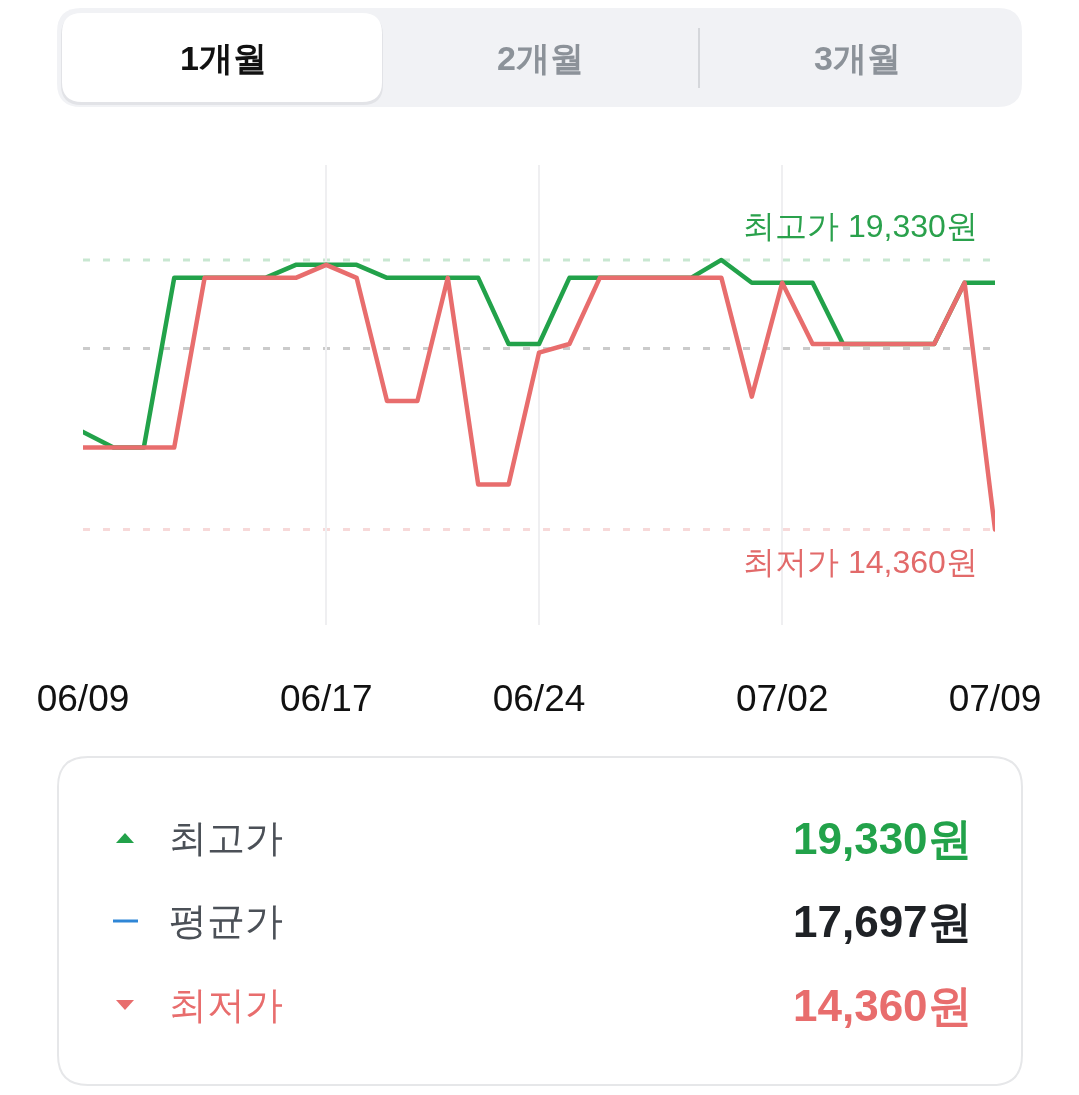 This screenshot has height=1095, width=1079. Describe the element at coordinates (226, 921) in the screenshot. I see `text: 평균가` at that location.